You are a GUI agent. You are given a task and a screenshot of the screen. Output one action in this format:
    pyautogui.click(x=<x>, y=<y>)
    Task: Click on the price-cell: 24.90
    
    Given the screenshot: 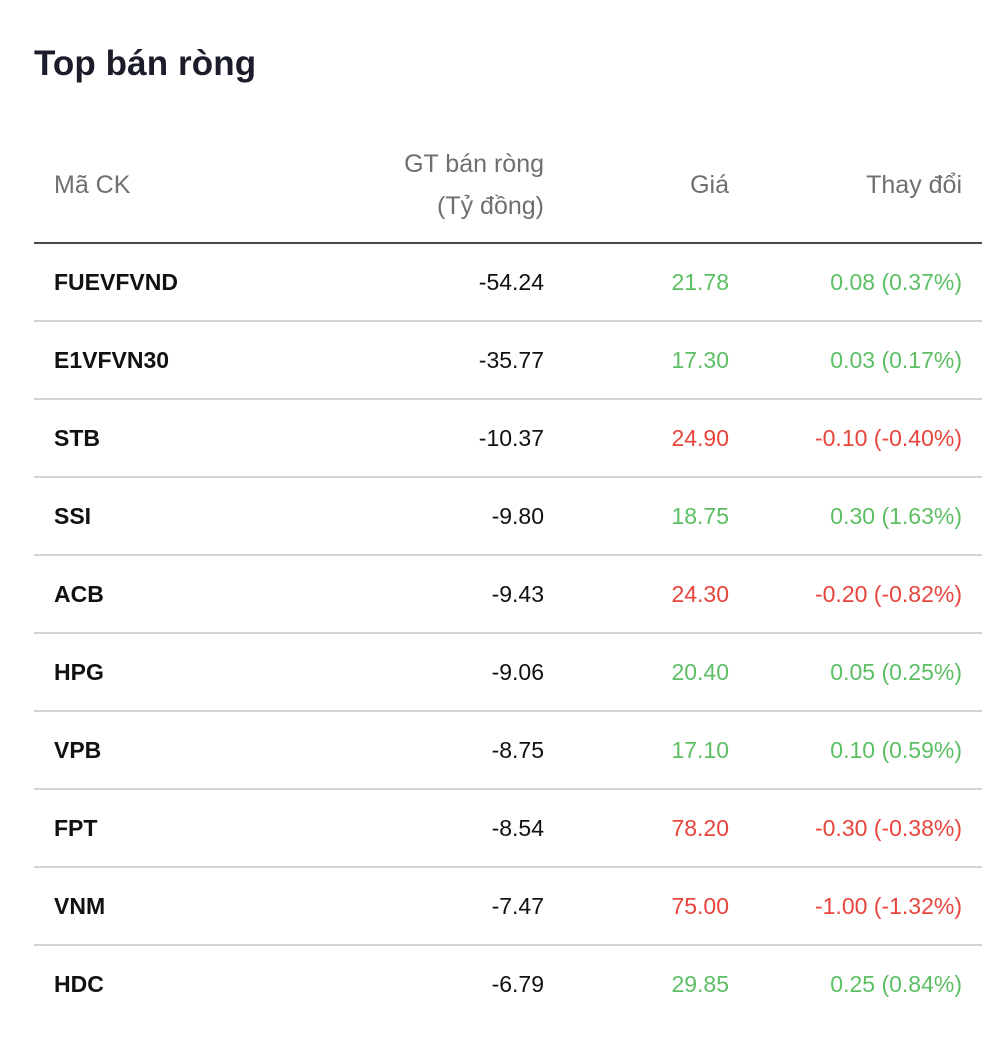 What is the action you would take?
    pyautogui.click(x=656, y=438)
    